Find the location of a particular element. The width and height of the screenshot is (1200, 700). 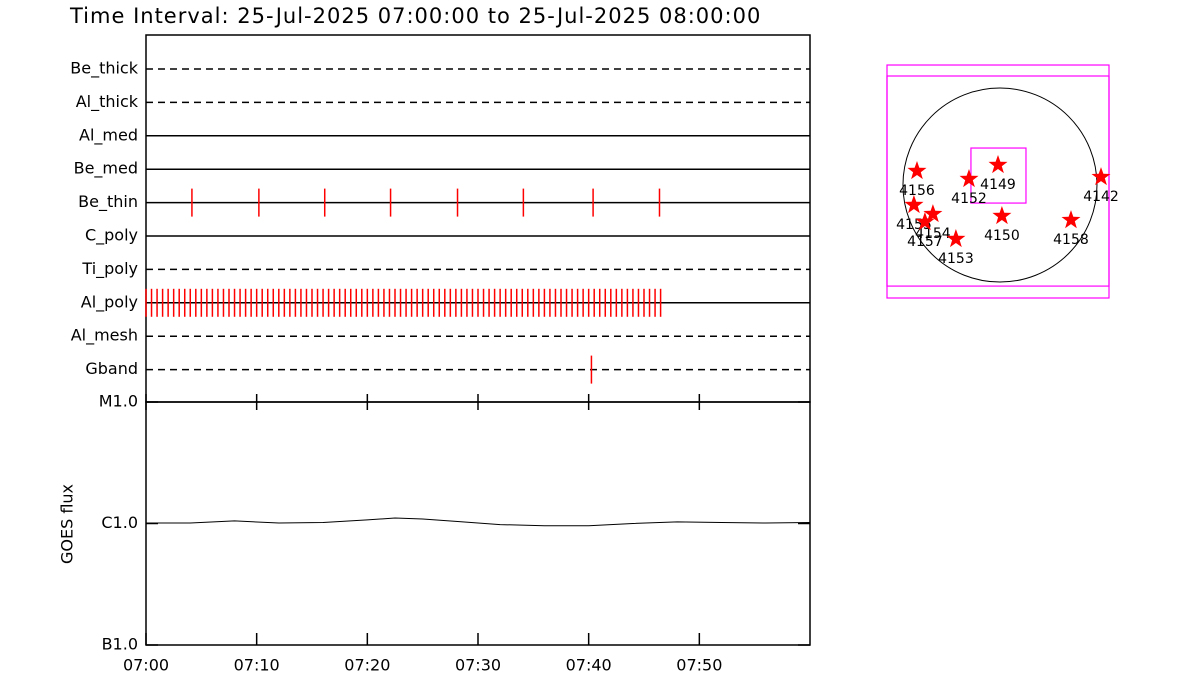

region-label: 4150 is located at coordinates (1002, 236).